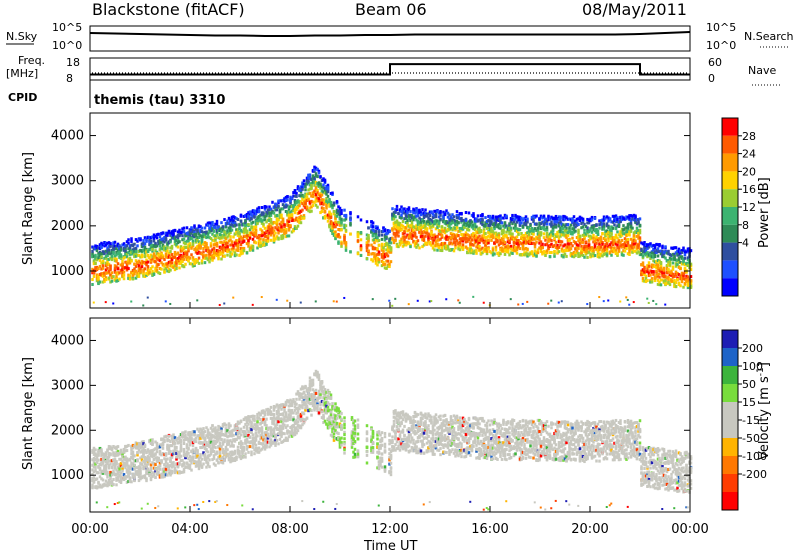 The image size is (800, 558). Describe the element at coordinates (168, 9) in the screenshot. I see `station-title: Blackstone (fitACF)` at that location.